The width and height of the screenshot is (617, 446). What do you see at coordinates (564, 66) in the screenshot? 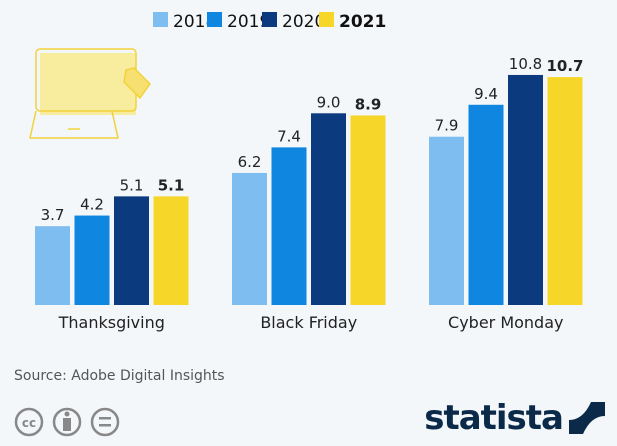
I see `data-label: 10.7` at bounding box center [564, 66].